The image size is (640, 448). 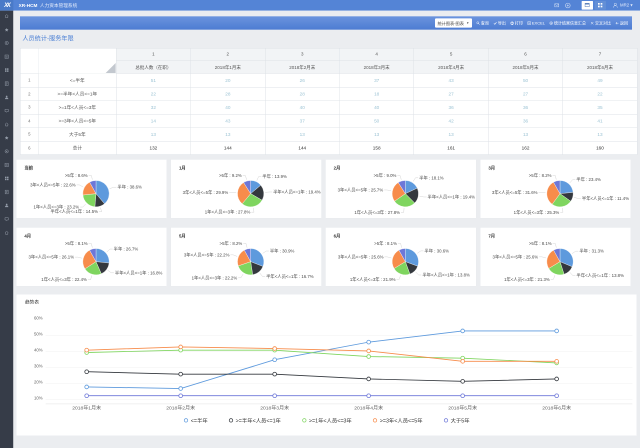 I want to click on svg-text: 1年<人员<=3年 : 25.3%, so click(x=537, y=212).